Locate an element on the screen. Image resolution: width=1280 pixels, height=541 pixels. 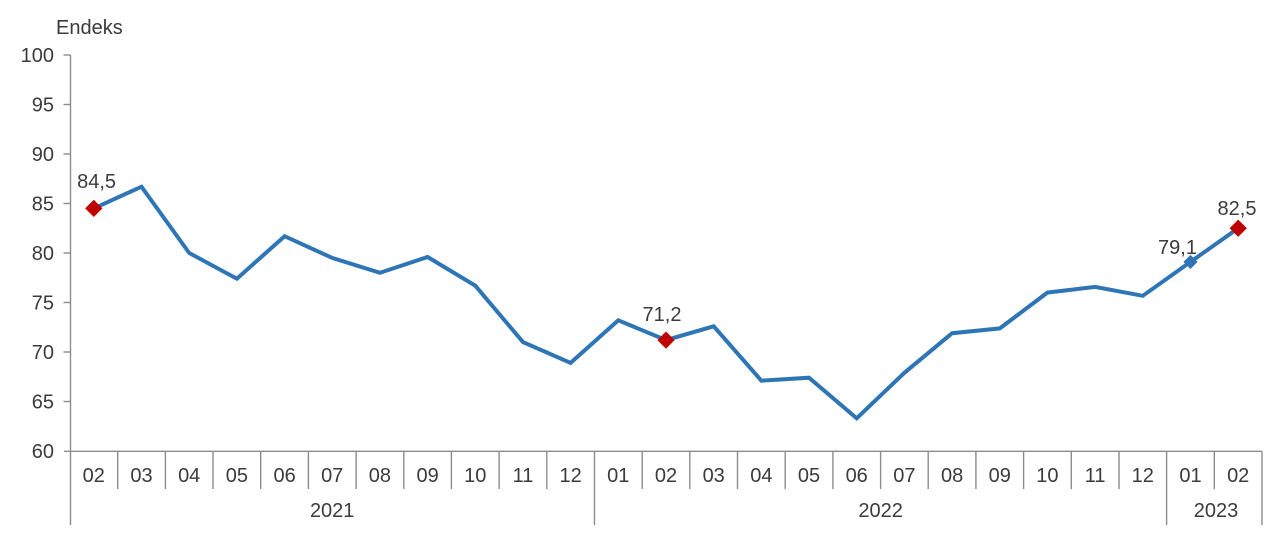
svg-text: 2021 is located at coordinates (332, 511).